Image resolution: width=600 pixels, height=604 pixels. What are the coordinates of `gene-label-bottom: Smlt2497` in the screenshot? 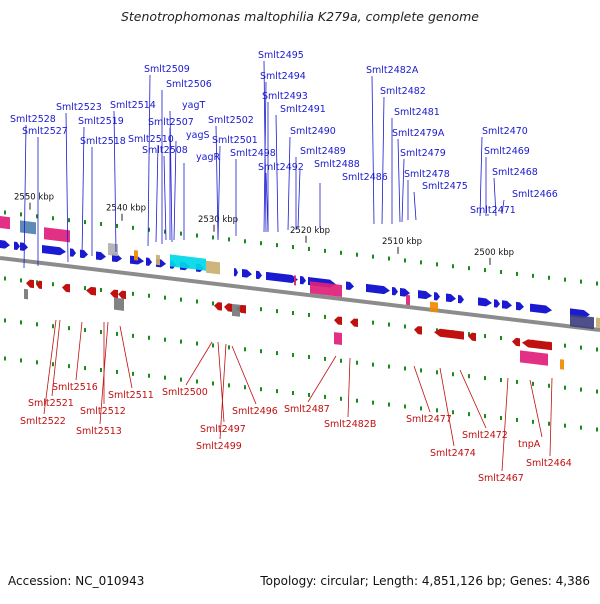 It's located at (223, 429).